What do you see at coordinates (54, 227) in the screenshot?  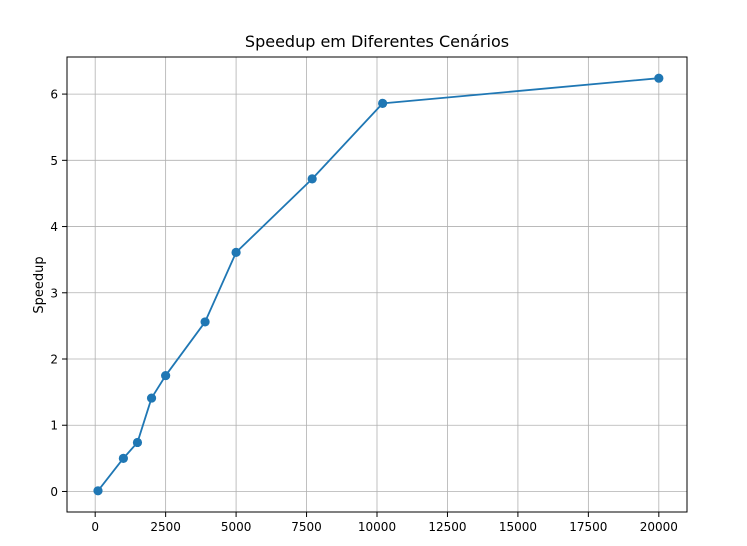 I see `y-tick-label: 4` at bounding box center [54, 227].